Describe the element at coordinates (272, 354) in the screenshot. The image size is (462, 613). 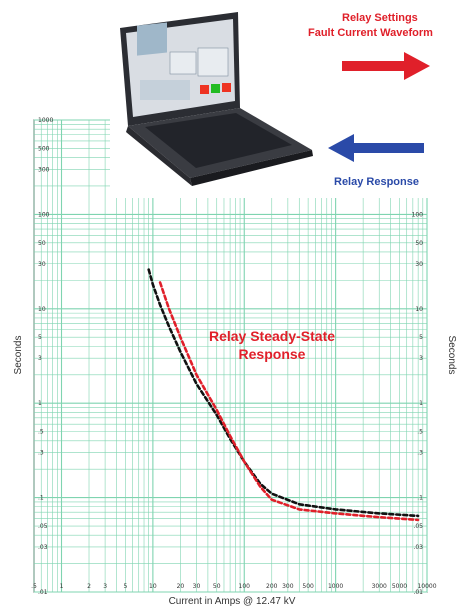
I see `annotation-line2: Response` at that location.